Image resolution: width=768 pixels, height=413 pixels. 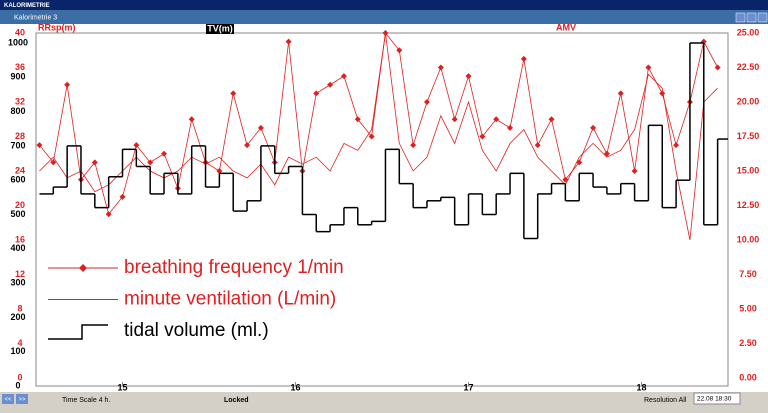 I want to click on y2-tick-label: 22.50, so click(x=748, y=67).